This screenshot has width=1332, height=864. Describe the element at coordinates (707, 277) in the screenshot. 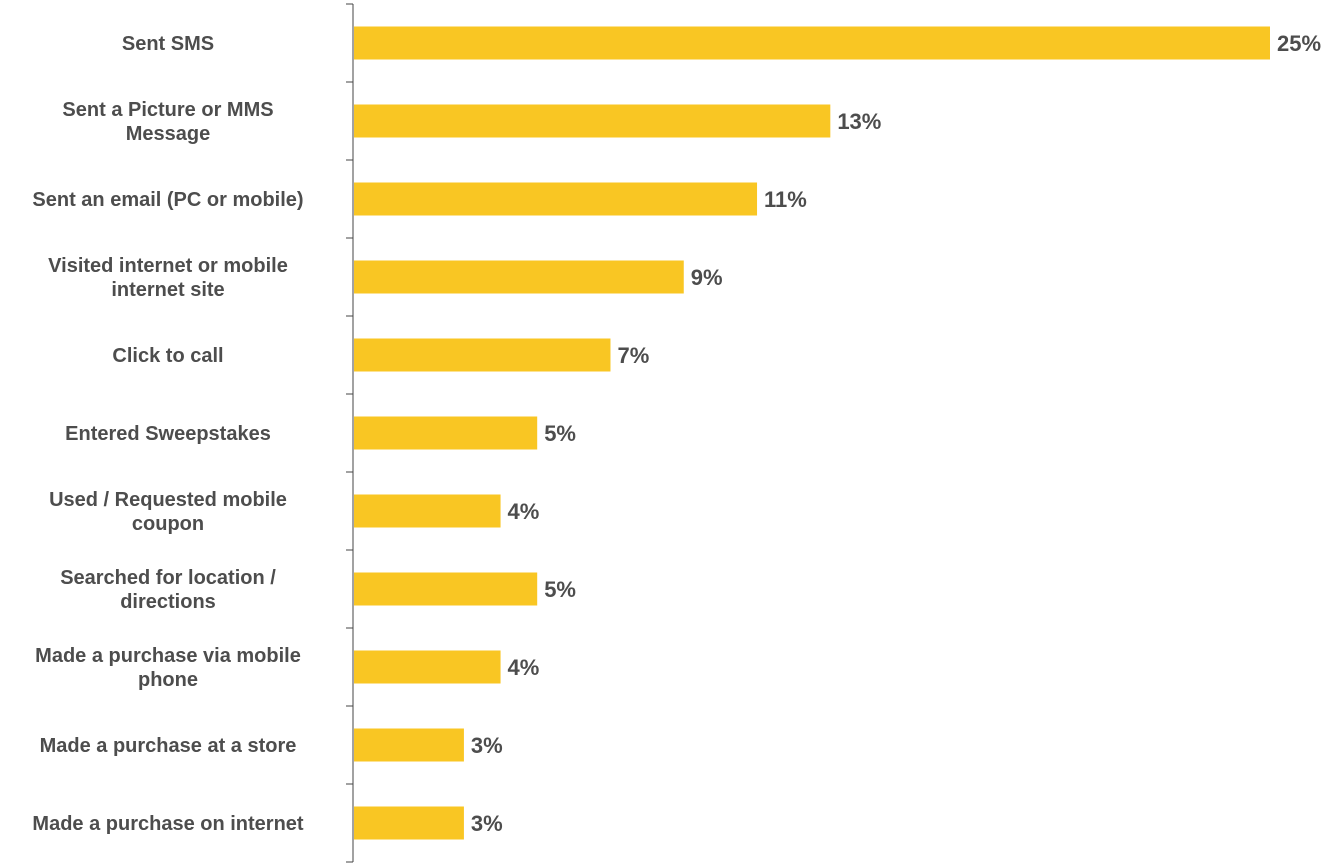

I see `value-label: 9%` at that location.